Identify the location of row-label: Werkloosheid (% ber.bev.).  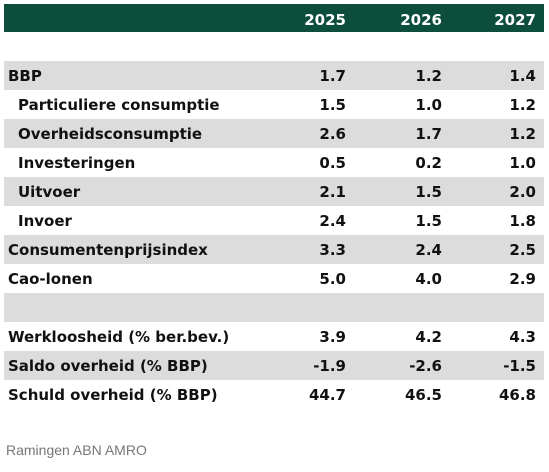
(119, 337).